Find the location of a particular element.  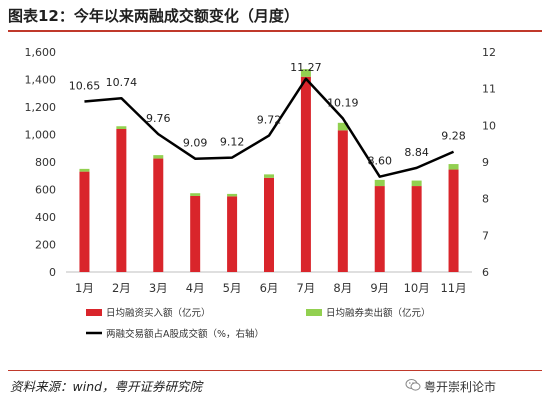

x-tick-label: 5月 is located at coordinates (232, 288).